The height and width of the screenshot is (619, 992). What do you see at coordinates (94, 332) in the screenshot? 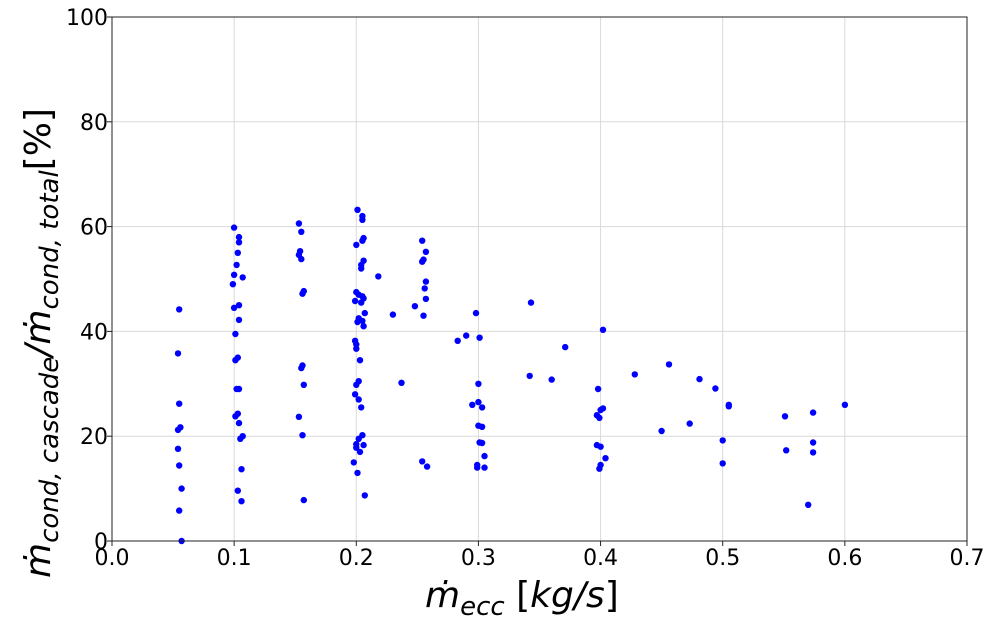
I see `y-tick-label: 40` at bounding box center [94, 332].